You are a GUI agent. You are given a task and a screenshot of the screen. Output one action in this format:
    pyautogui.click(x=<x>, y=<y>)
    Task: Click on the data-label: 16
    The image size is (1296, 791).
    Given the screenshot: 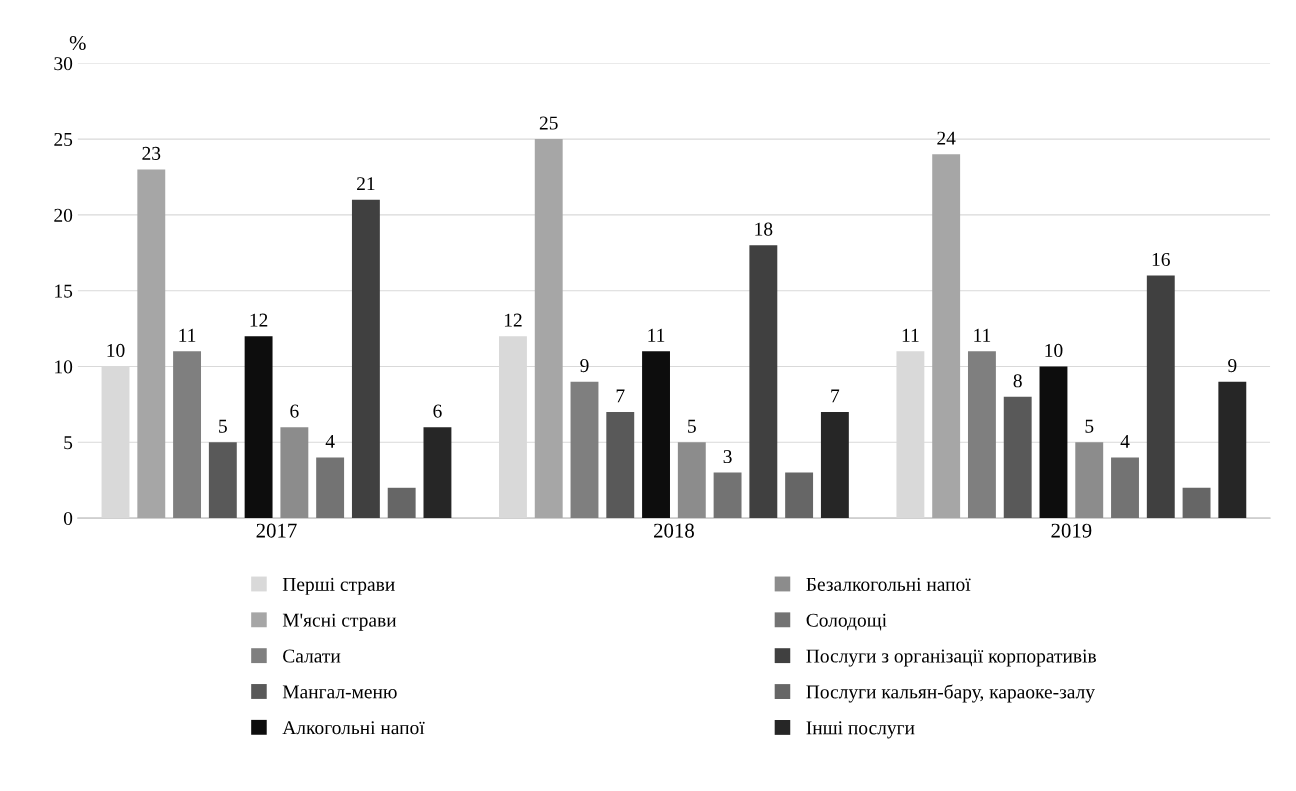 What is the action you would take?
    pyautogui.click(x=1161, y=259)
    